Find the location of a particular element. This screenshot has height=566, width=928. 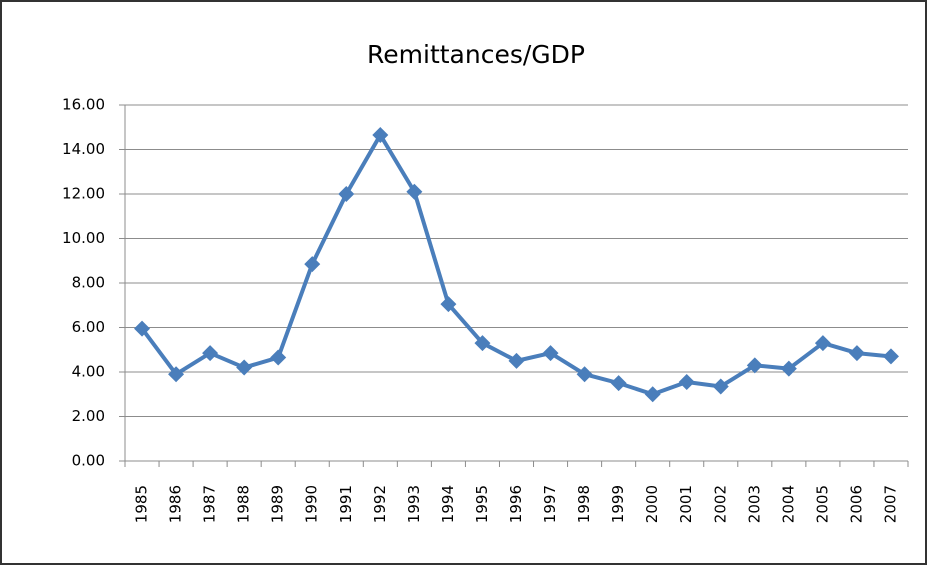

chart-title: Remittances/GDP is located at coordinates (476, 54).